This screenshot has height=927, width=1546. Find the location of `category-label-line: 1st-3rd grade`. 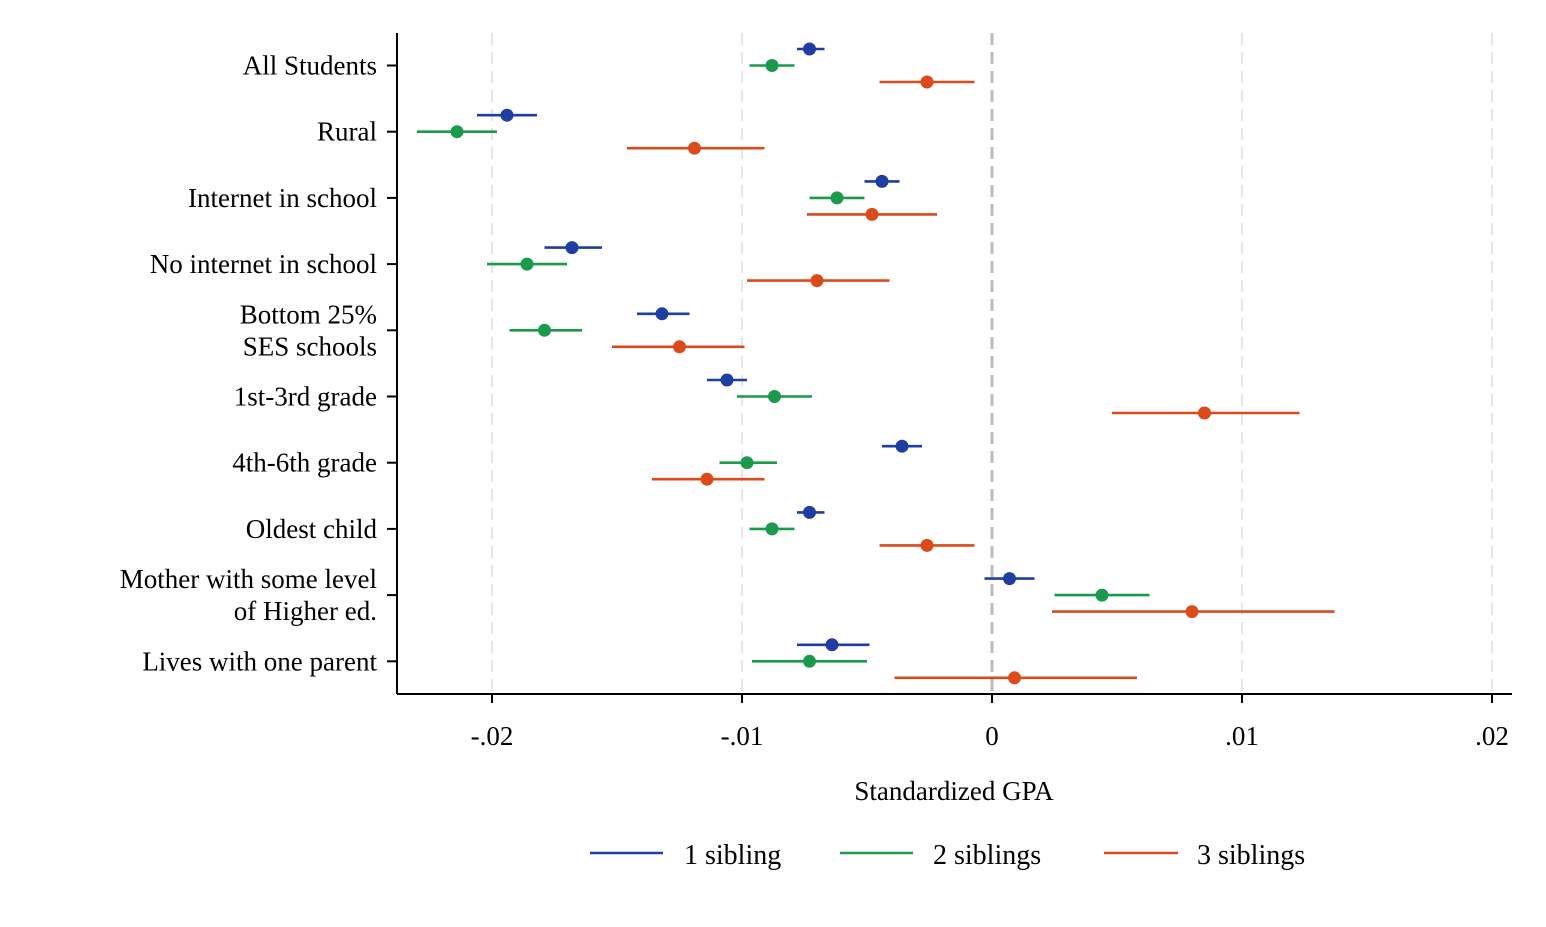

category-label-line: 1st-3rd grade is located at coordinates (305, 397).